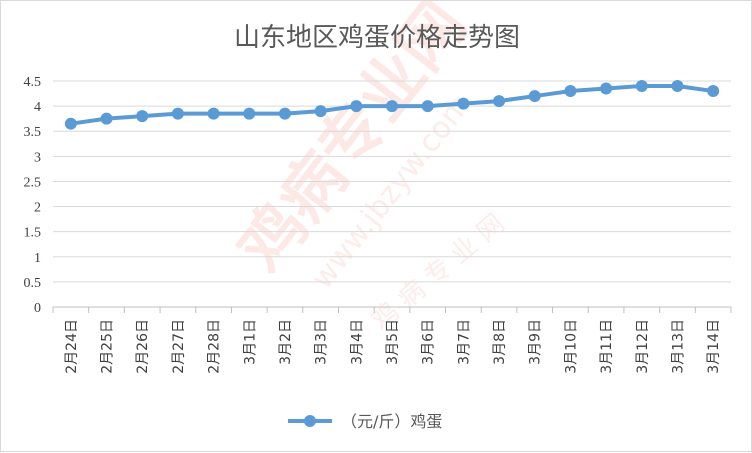 This screenshot has height=453, width=752. Describe the element at coordinates (357, 342) in the screenshot. I see `x-tick-label: 3月4日` at that location.